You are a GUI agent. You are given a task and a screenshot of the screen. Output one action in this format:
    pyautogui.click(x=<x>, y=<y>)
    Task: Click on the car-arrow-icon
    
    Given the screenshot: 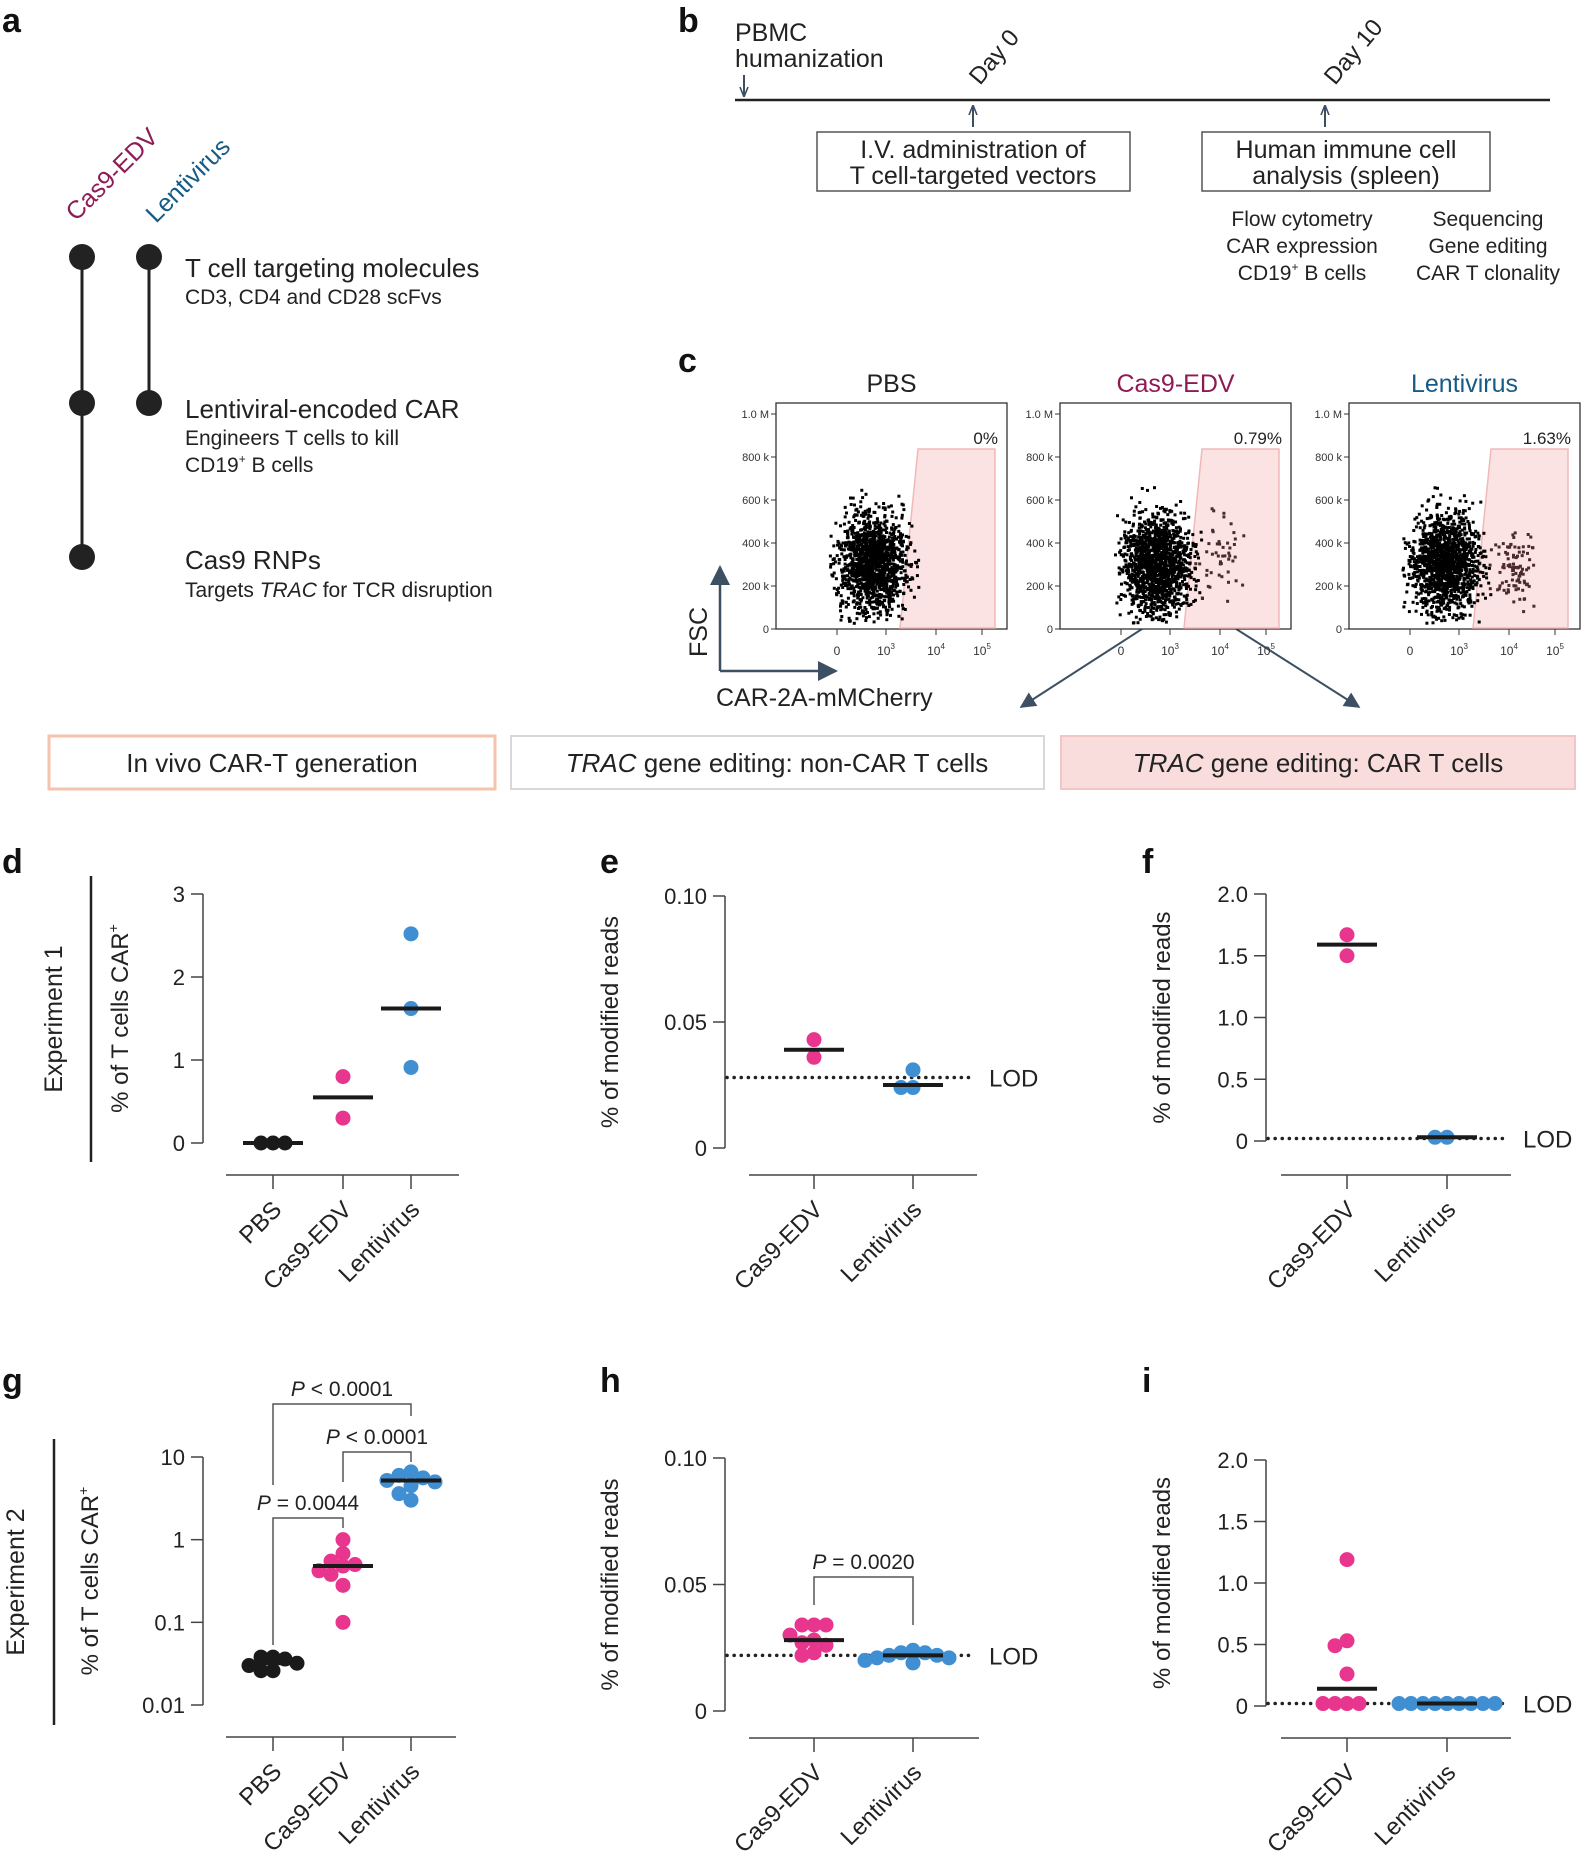 What is the action you would take?
    pyautogui.click(x=1291, y=663)
    